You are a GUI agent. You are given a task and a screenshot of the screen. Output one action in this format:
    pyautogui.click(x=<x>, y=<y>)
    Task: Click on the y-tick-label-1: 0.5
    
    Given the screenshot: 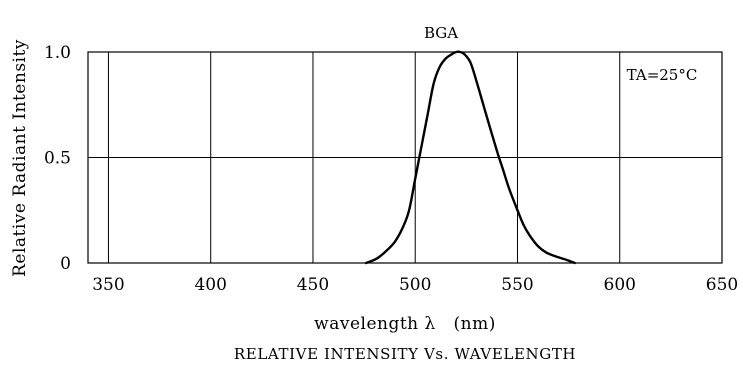 What is the action you would take?
    pyautogui.click(x=57, y=159)
    